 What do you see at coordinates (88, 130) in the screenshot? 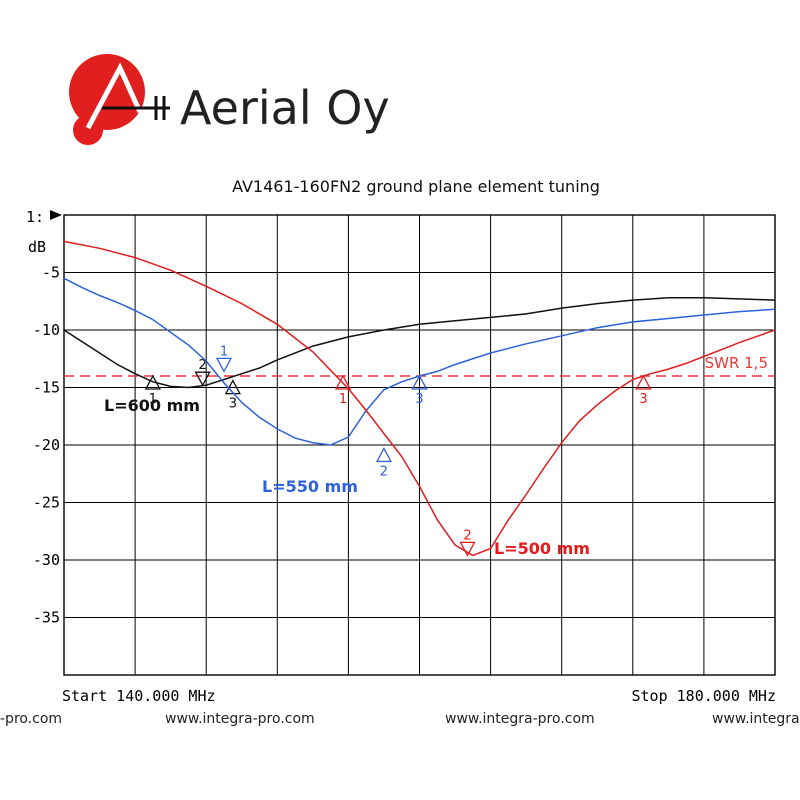
I see `logo-small-circle` at bounding box center [88, 130].